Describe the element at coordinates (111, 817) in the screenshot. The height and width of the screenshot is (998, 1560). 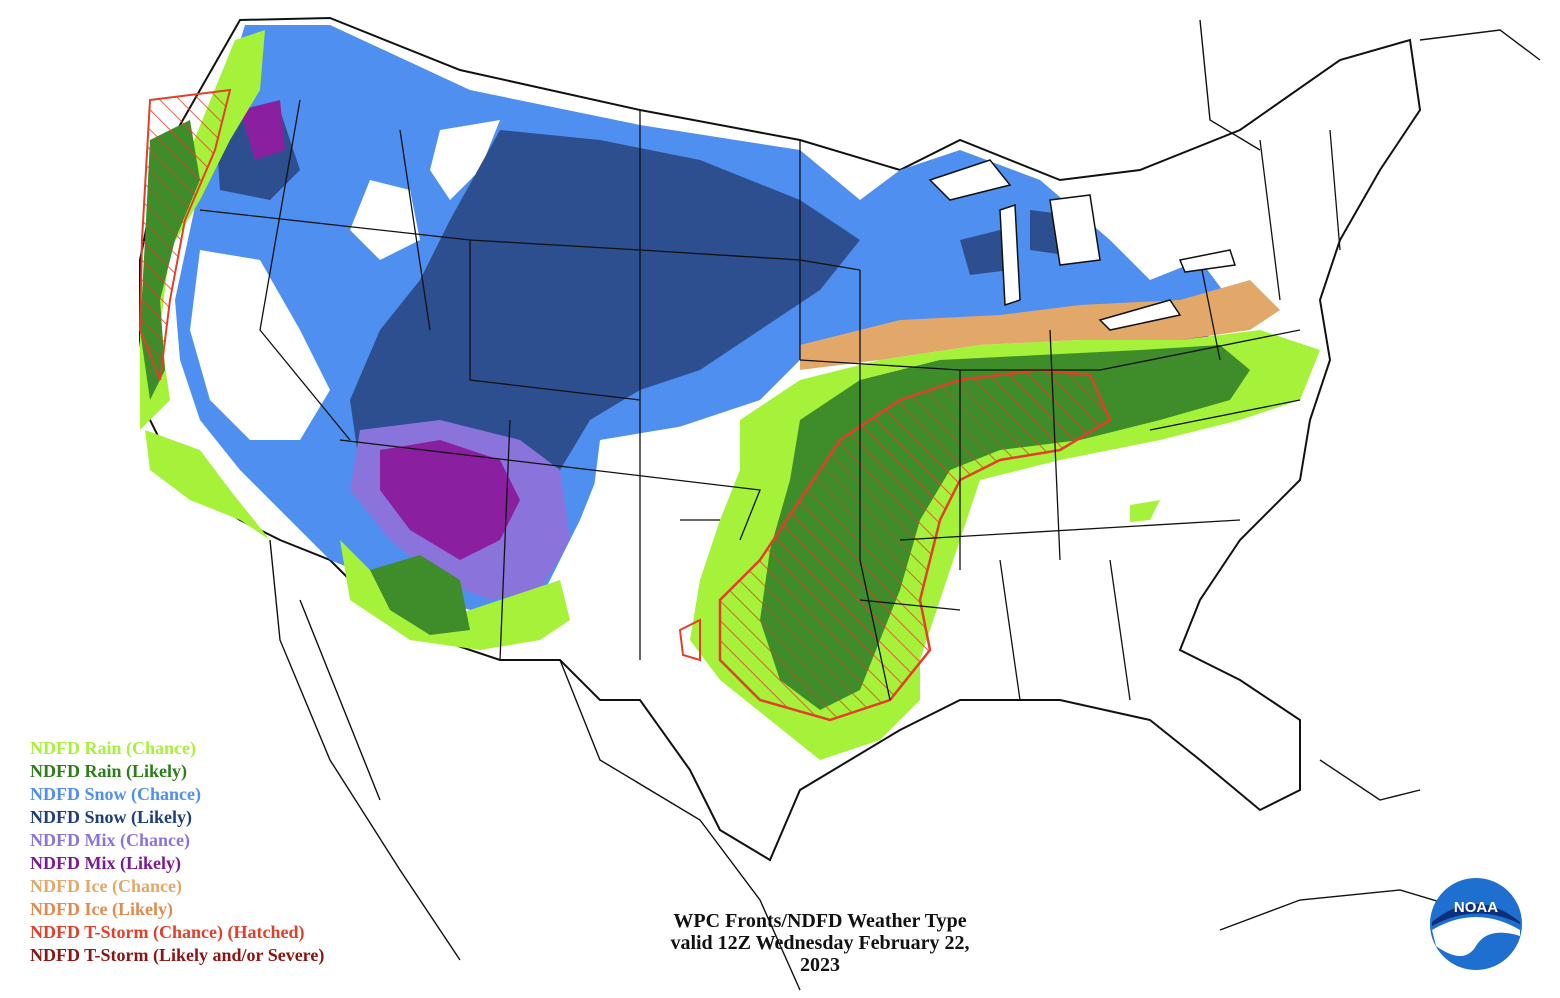
I see `legend-item-snow-likely: NDFD Snow (Likely)` at that location.